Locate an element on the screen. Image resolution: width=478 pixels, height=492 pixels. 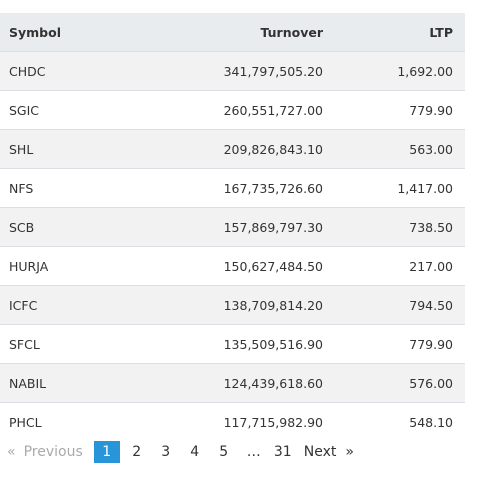
table-row: SGIC 260,551,727.00 779.90 is located at coordinates (232, 110).